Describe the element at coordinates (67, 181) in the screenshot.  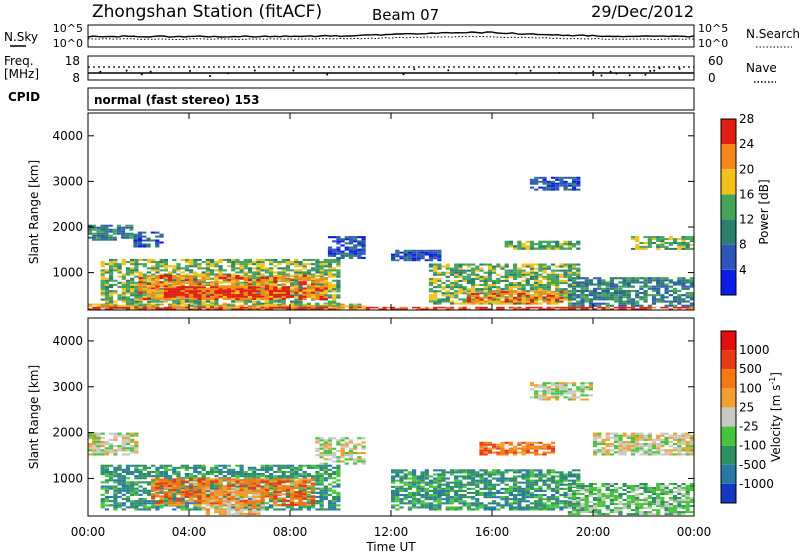
I see `power-y-tick-label: 3000` at that location.